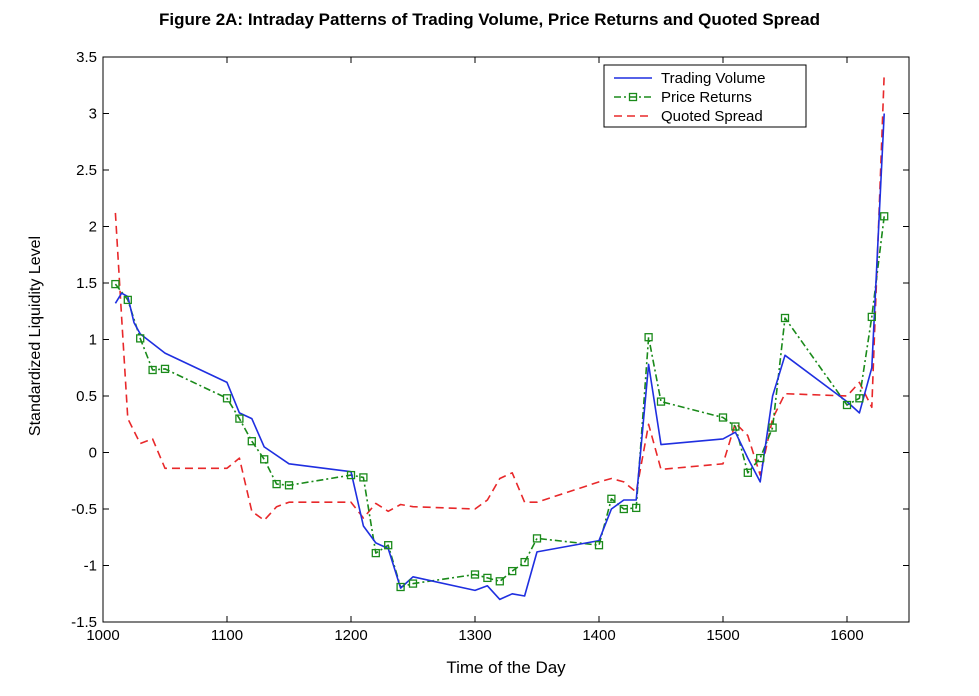 The width and height of the screenshot is (979, 696). I want to click on legend-entry-label: Price Returns, so click(706, 97).